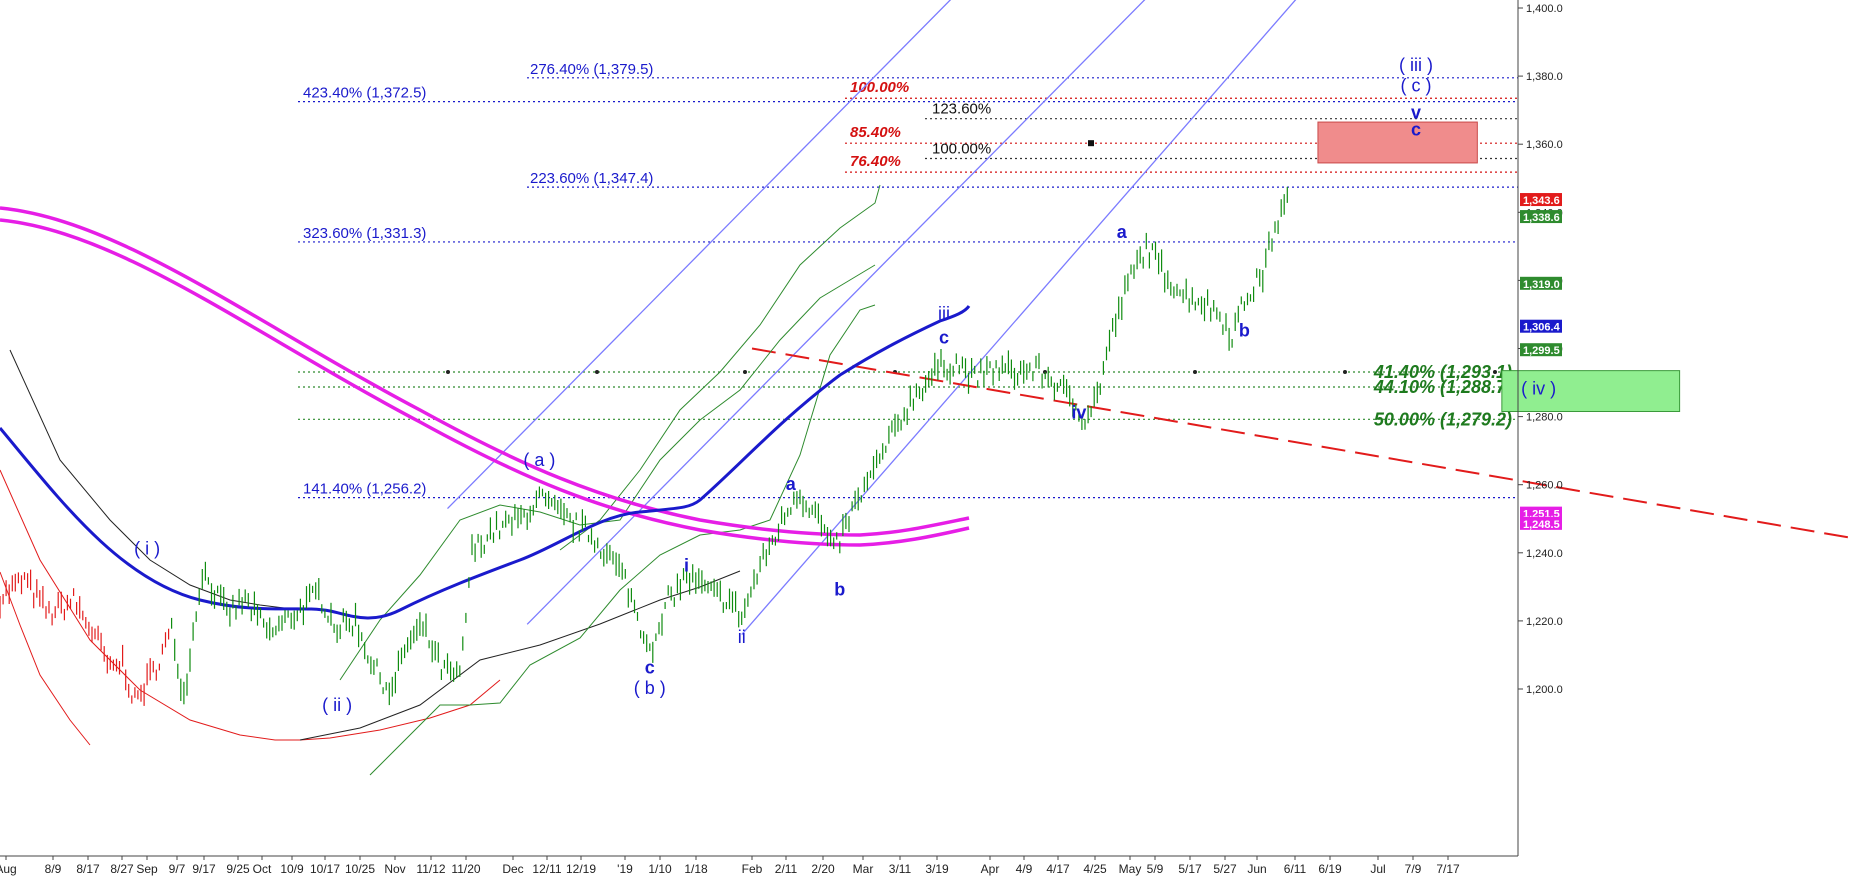 The image size is (1849, 881). I want to click on x-tick-label: Mar, so click(863, 869).